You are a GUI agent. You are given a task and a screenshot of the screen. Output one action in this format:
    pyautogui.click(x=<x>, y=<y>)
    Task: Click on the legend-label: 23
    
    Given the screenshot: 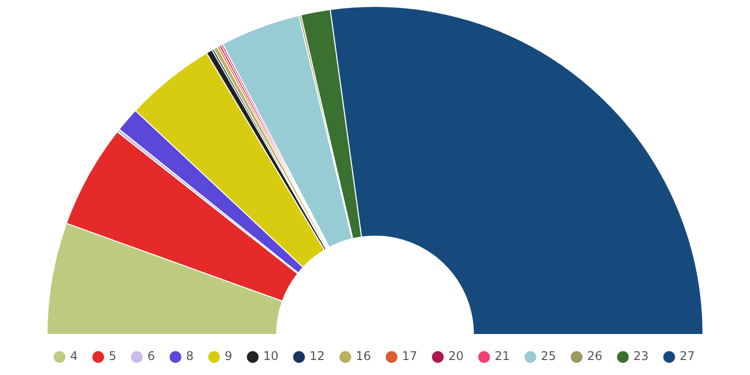 What is the action you would take?
    pyautogui.click(x=641, y=356)
    